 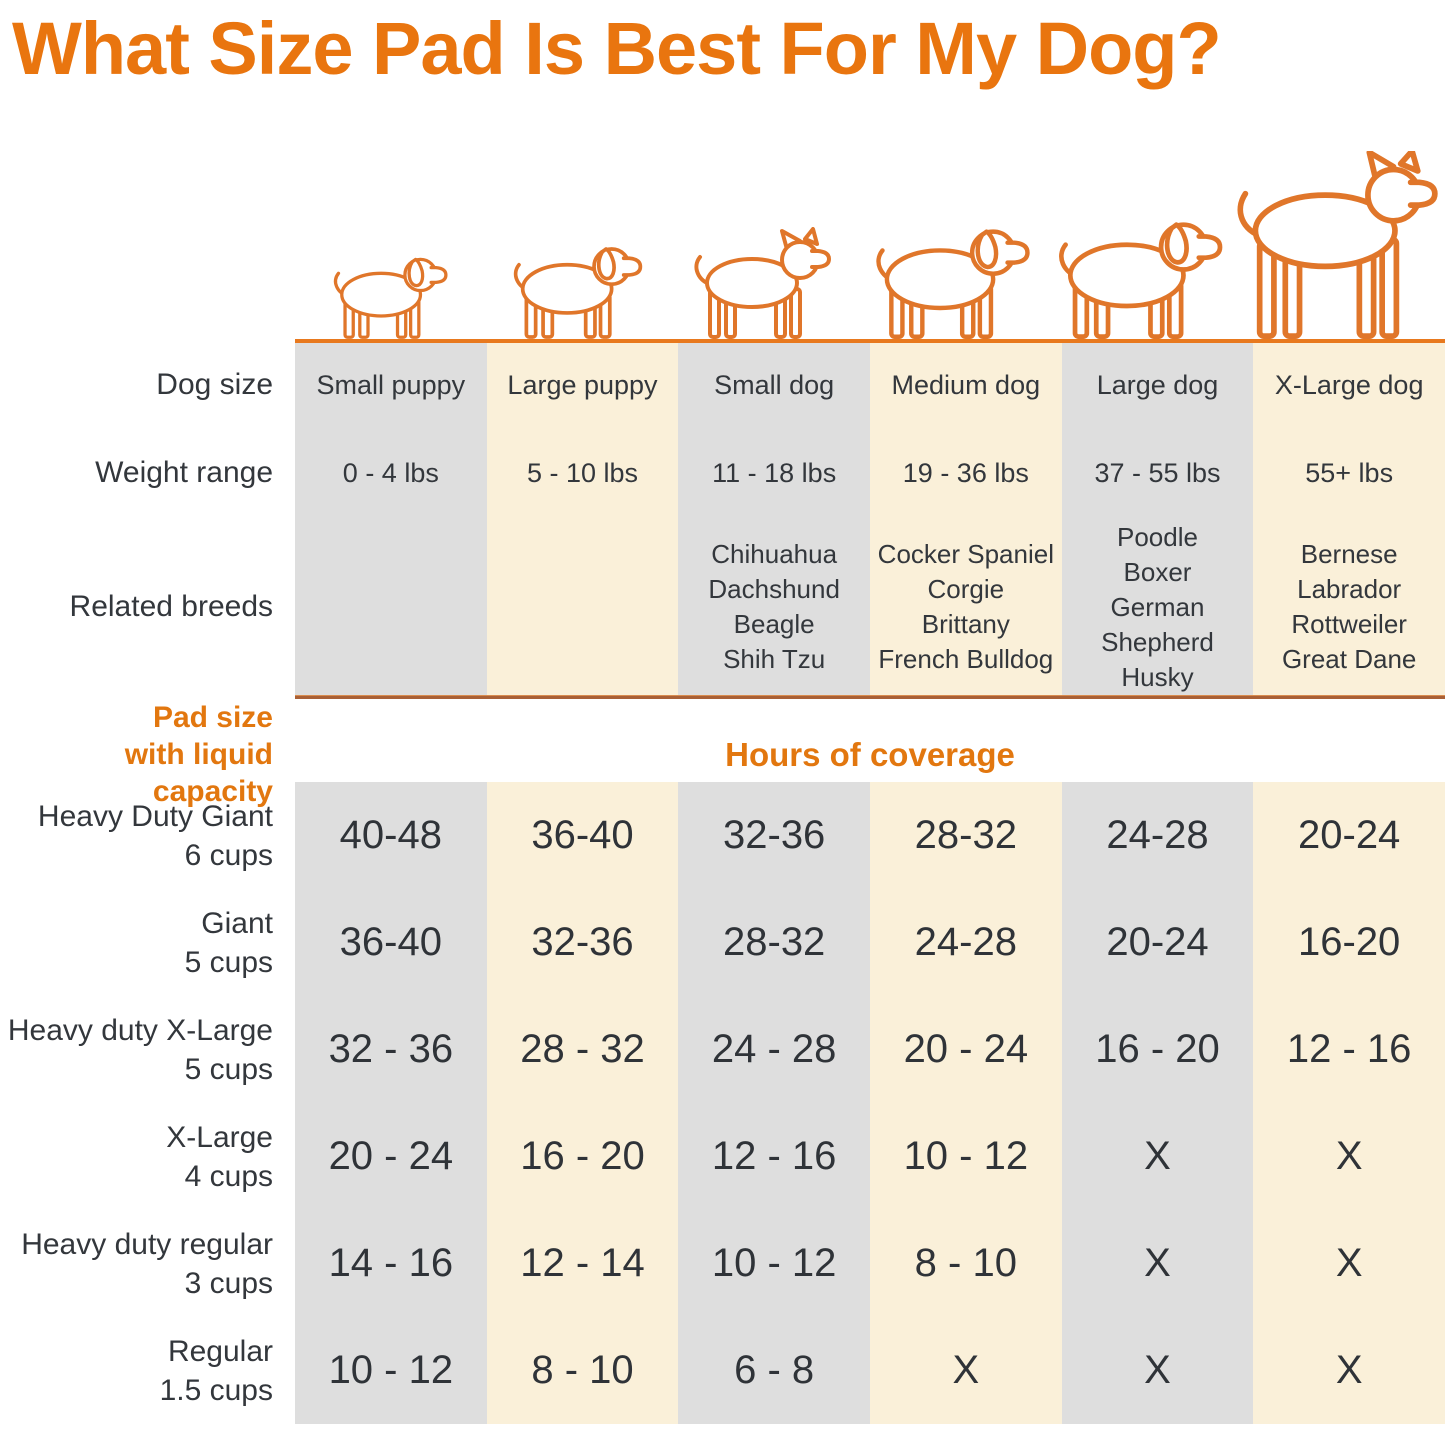 I want to click on pad-size-section-label: Pad size with liquid capacity, so click(x=198, y=754).